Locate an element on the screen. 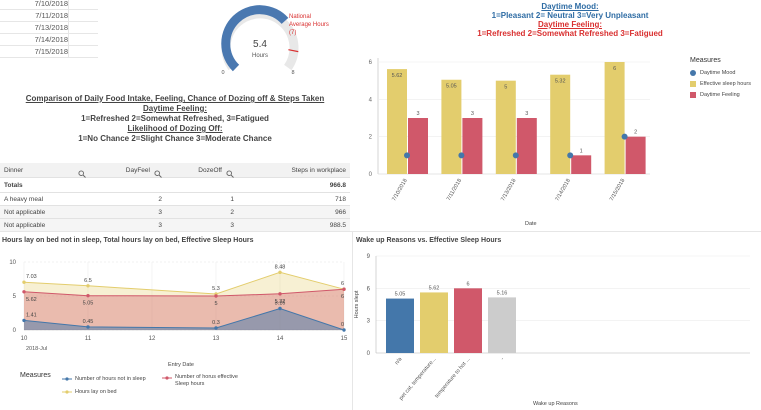 Image resolution: width=761 pixels, height=410 pixels. x-tick-label: 13 is located at coordinates (216, 339).